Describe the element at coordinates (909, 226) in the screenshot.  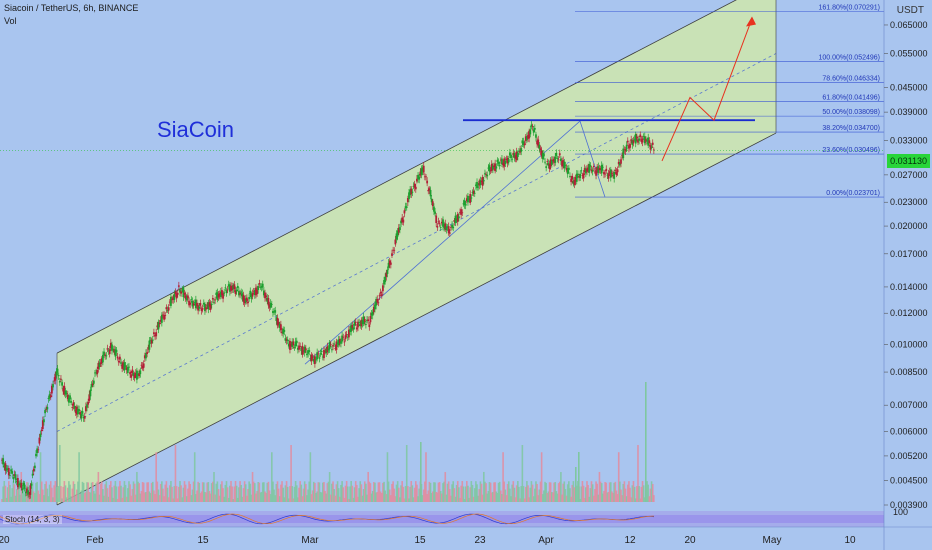
I see `y-tick-label: 0.020000` at that location.